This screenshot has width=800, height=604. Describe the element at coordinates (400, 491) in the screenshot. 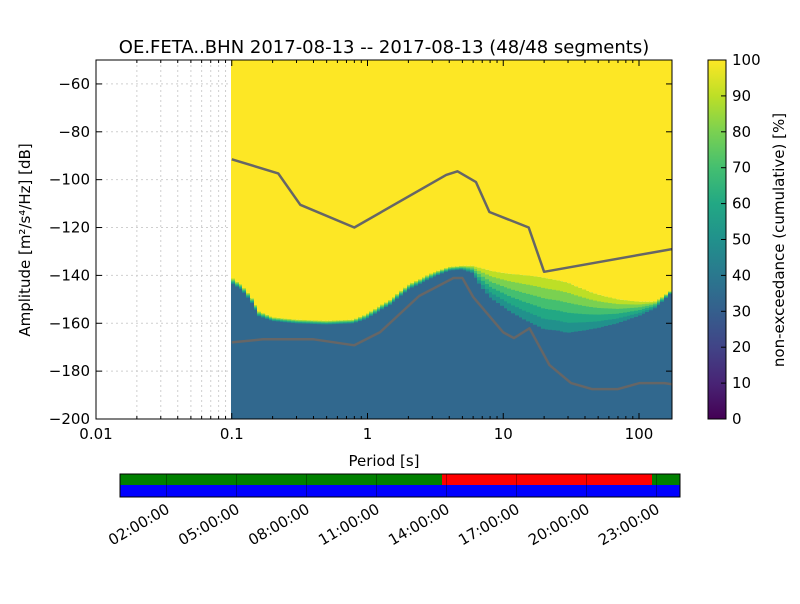

I see `timeline-bottom-segment` at that location.